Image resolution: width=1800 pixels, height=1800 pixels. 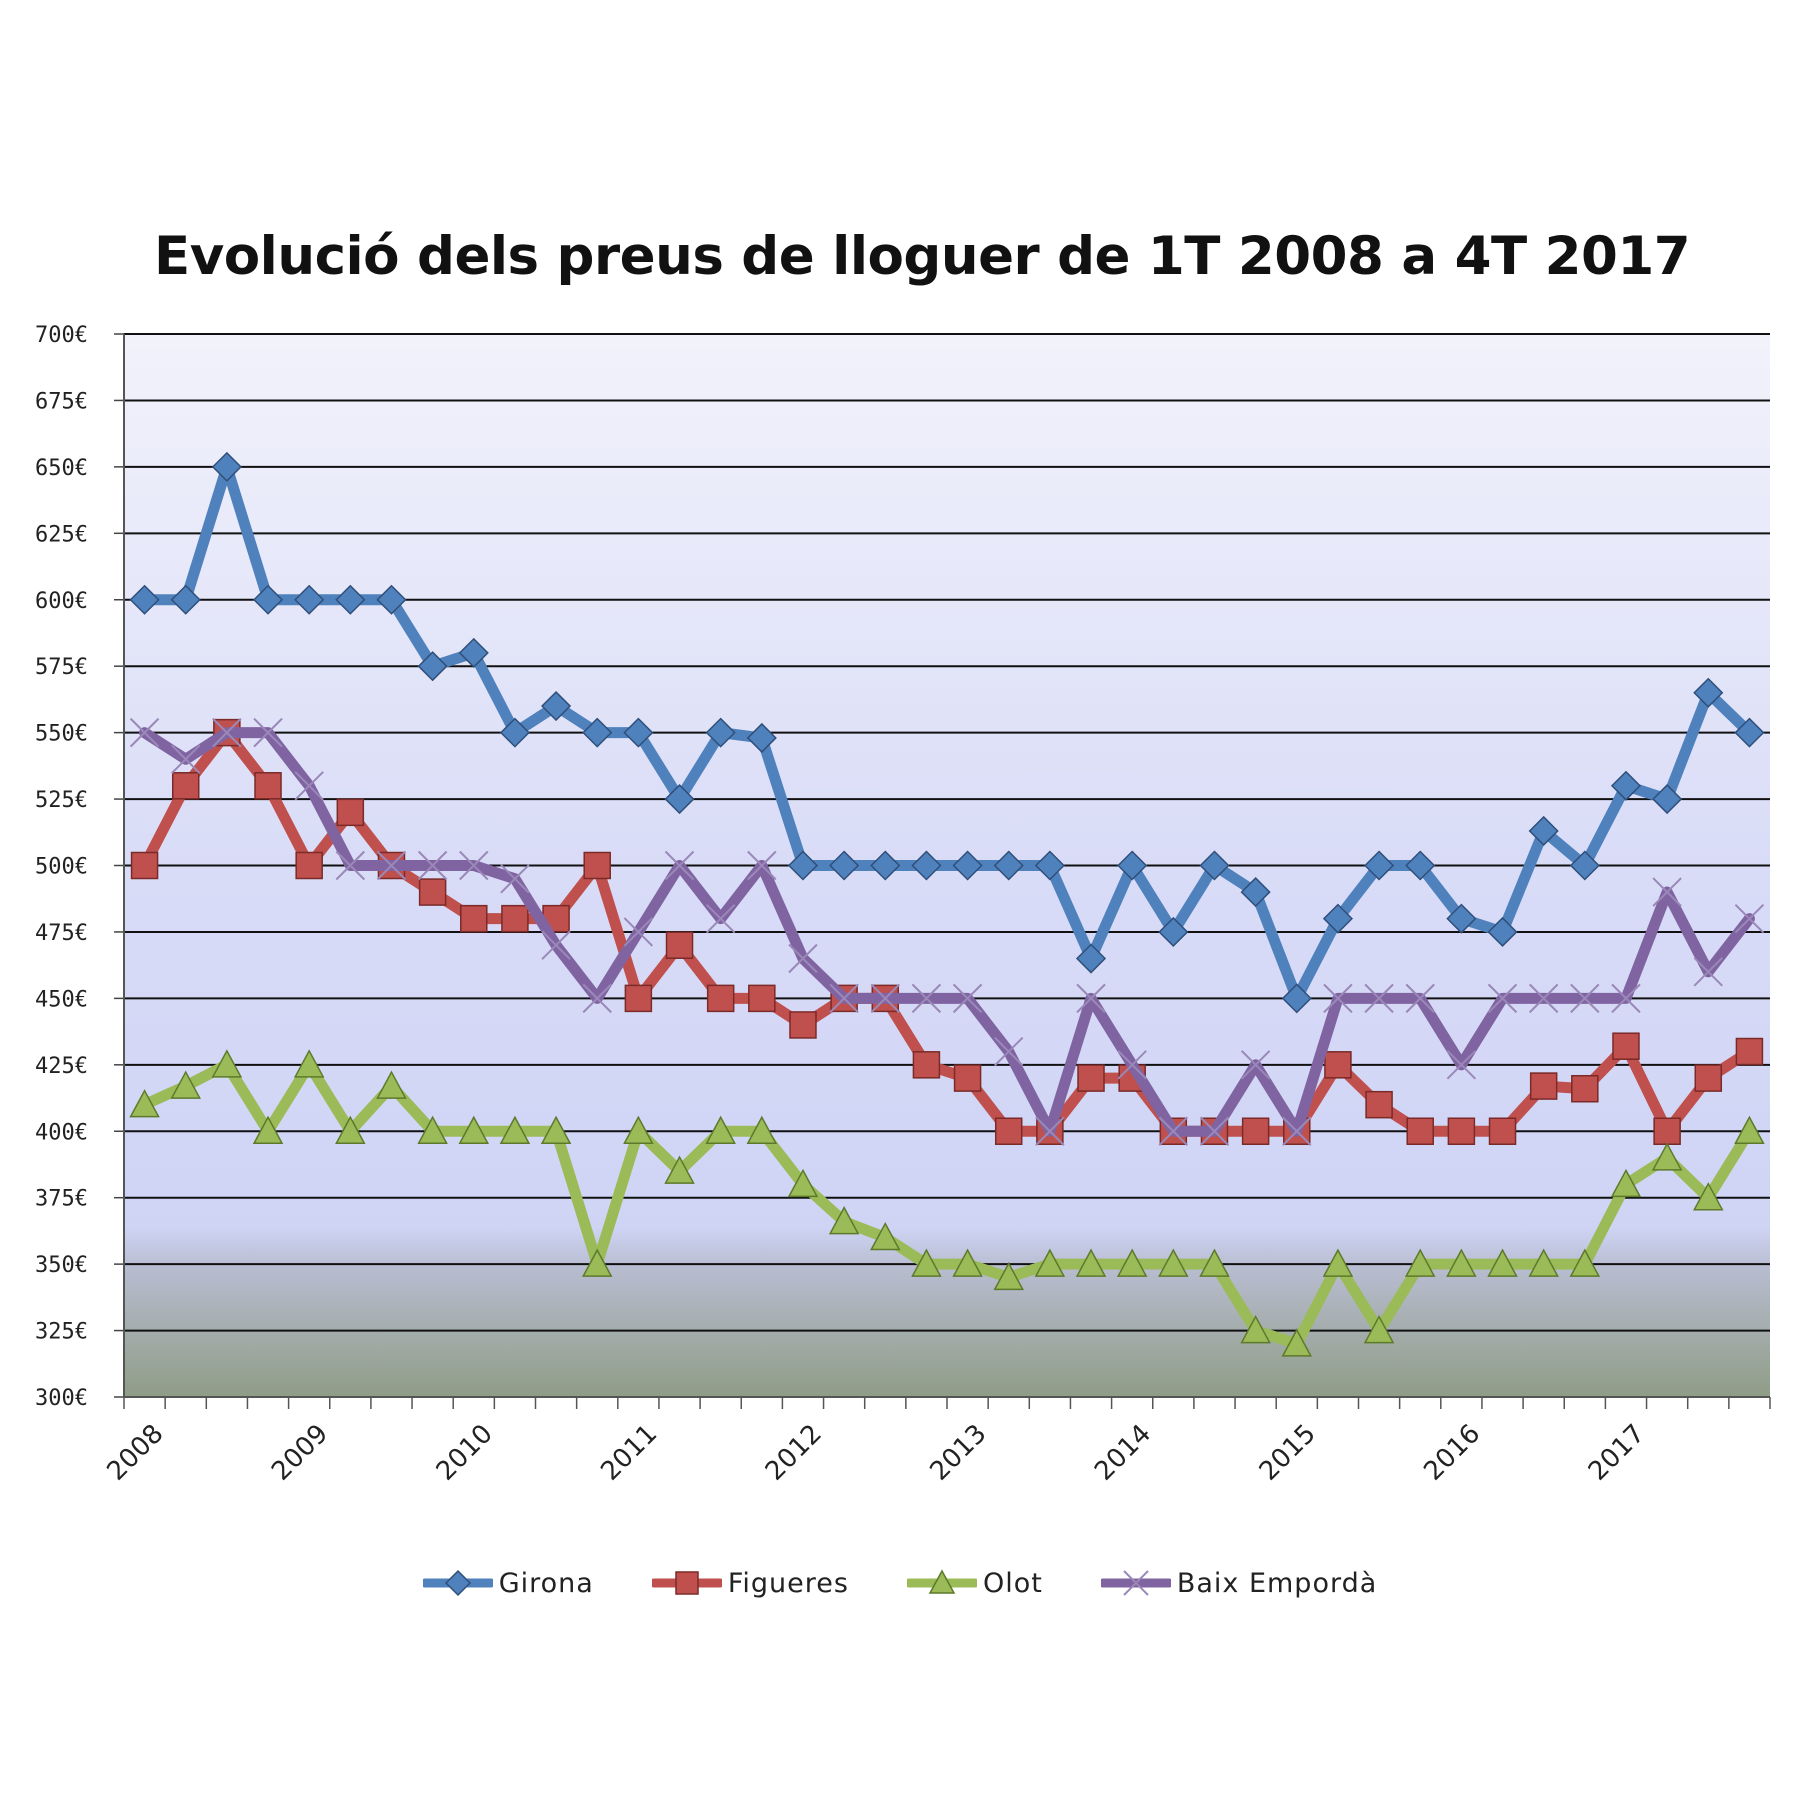 I want to click on y-tick-label: 625€, so click(x=61, y=534).